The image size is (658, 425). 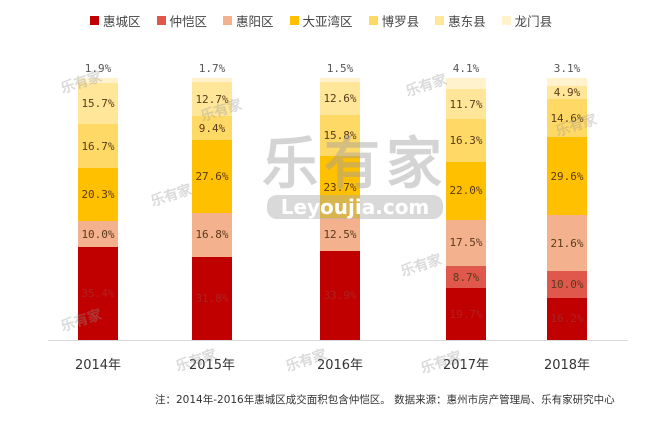 I want to click on data-label: 17.5%, so click(x=466, y=243).